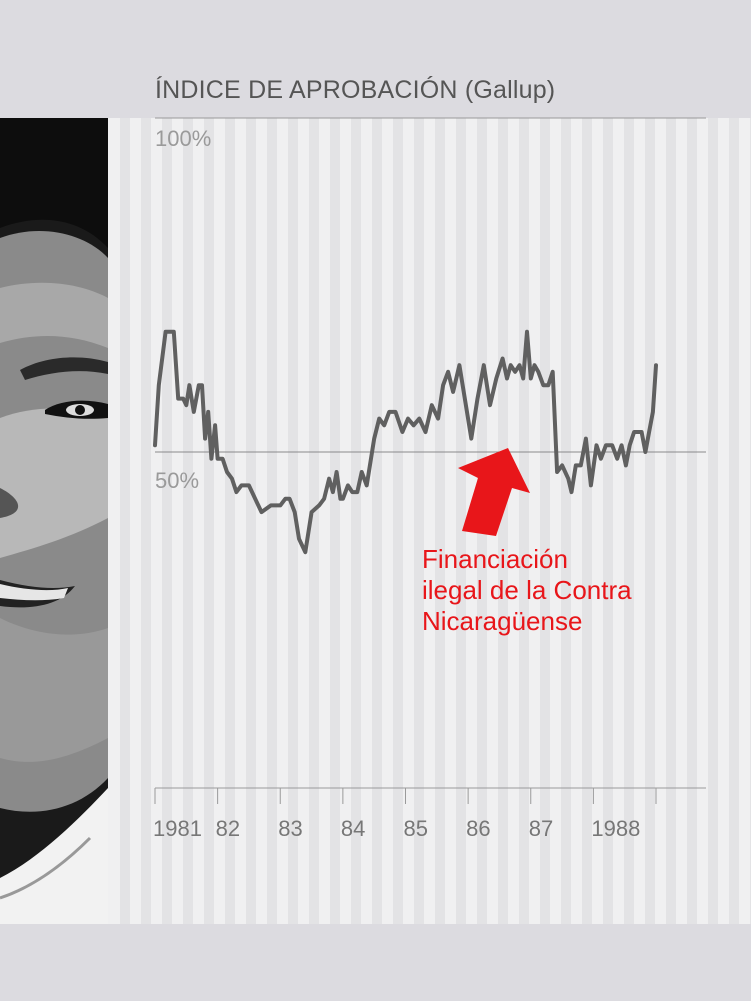  Describe the element at coordinates (495, 559) in the screenshot. I see `annotation-line: Financiación` at that location.